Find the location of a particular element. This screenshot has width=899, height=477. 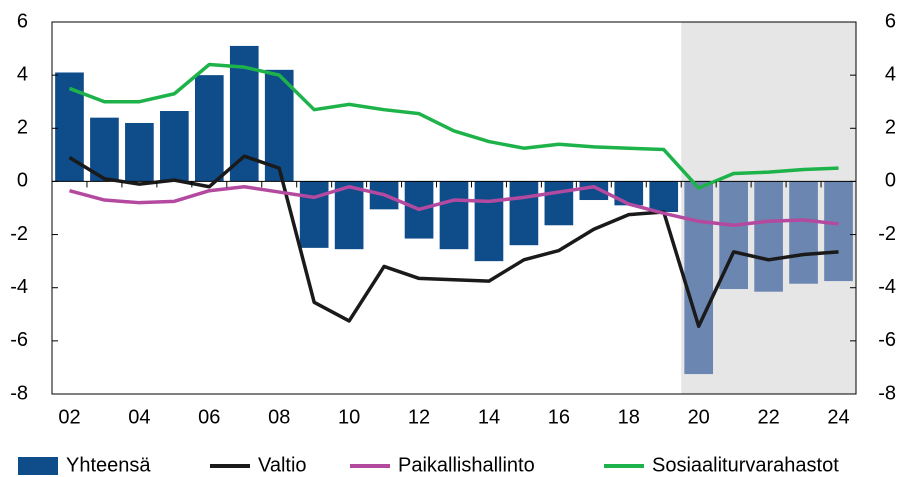

legend-label: Paikallishallinto is located at coordinates (466, 465).